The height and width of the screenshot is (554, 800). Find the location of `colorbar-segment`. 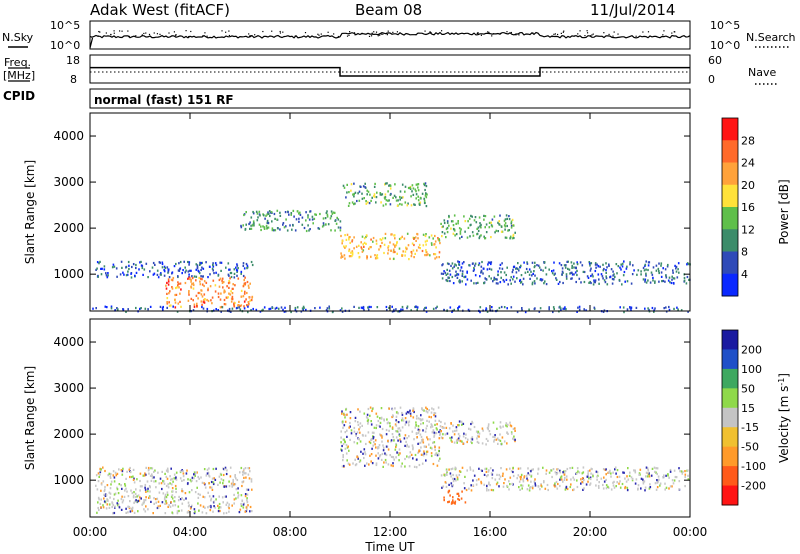

colorbar-segment is located at coordinates (730, 218).